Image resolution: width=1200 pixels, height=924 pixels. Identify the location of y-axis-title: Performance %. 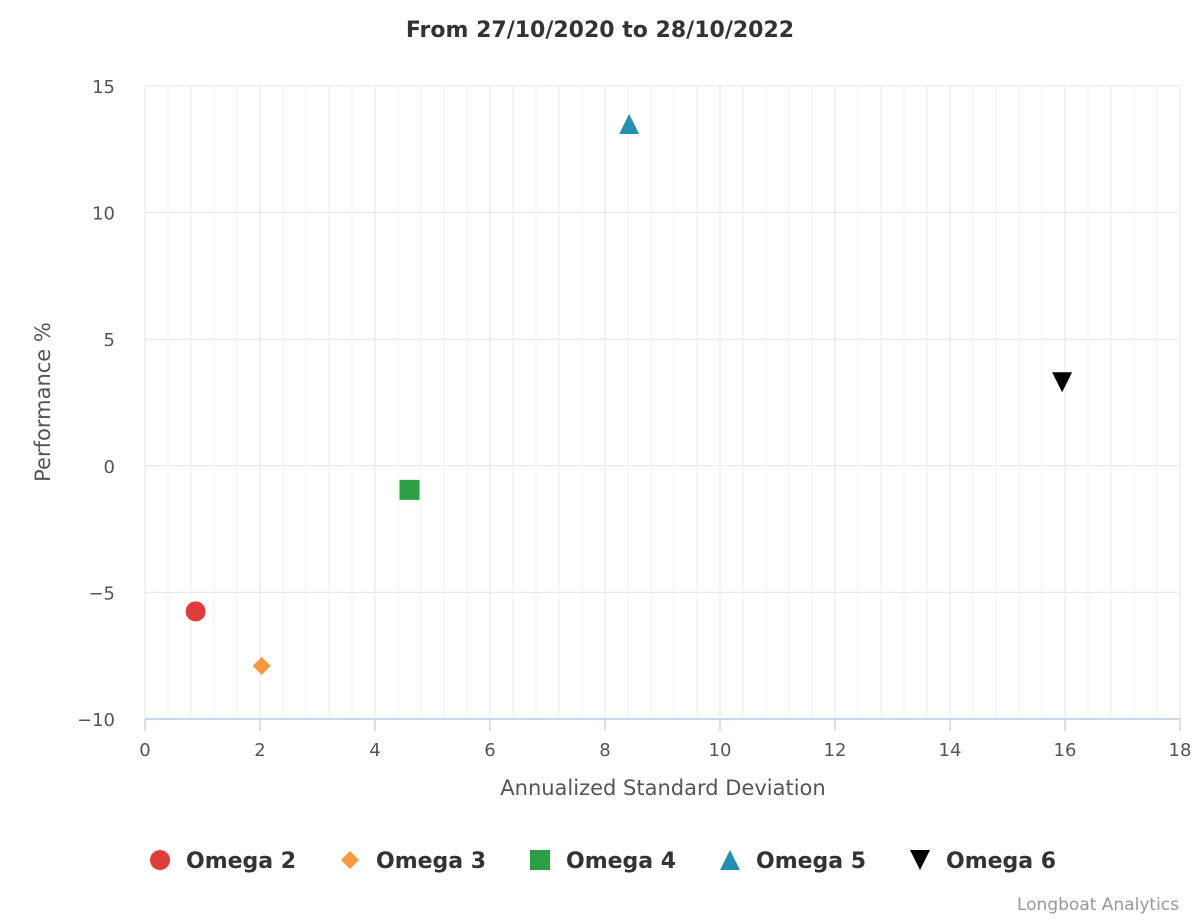
(43, 402).